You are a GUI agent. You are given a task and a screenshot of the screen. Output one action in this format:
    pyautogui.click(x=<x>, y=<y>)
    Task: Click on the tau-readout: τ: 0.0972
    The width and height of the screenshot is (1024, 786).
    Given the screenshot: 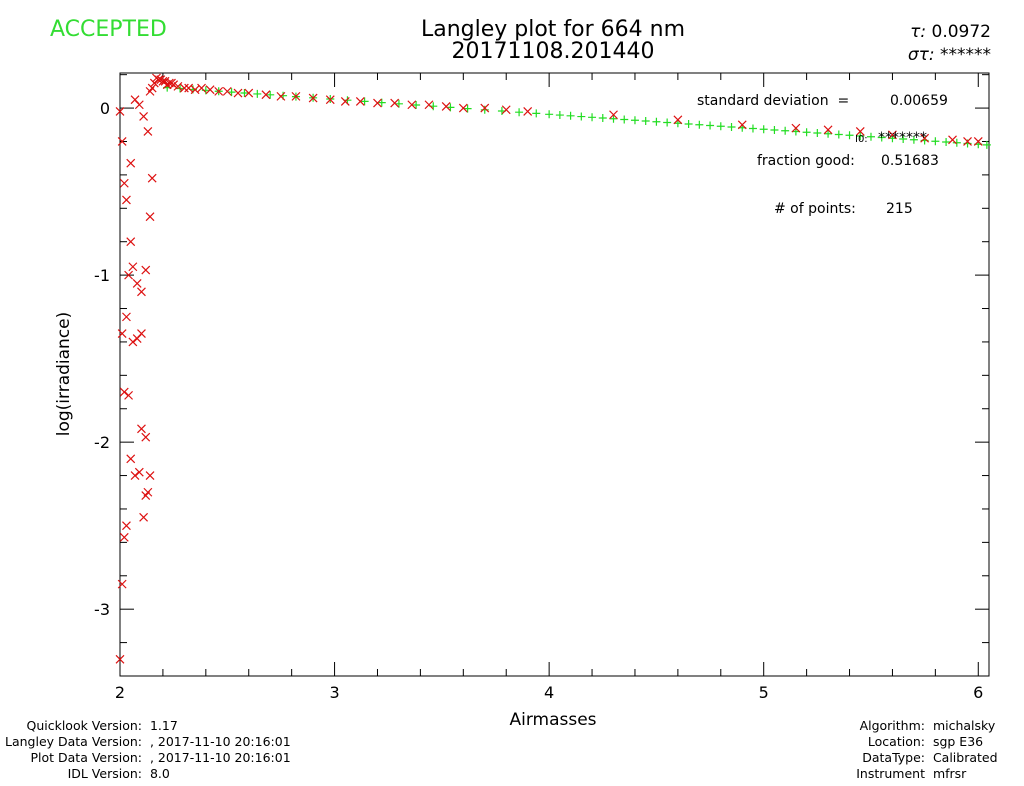 What is the action you would take?
    pyautogui.click(x=950, y=32)
    